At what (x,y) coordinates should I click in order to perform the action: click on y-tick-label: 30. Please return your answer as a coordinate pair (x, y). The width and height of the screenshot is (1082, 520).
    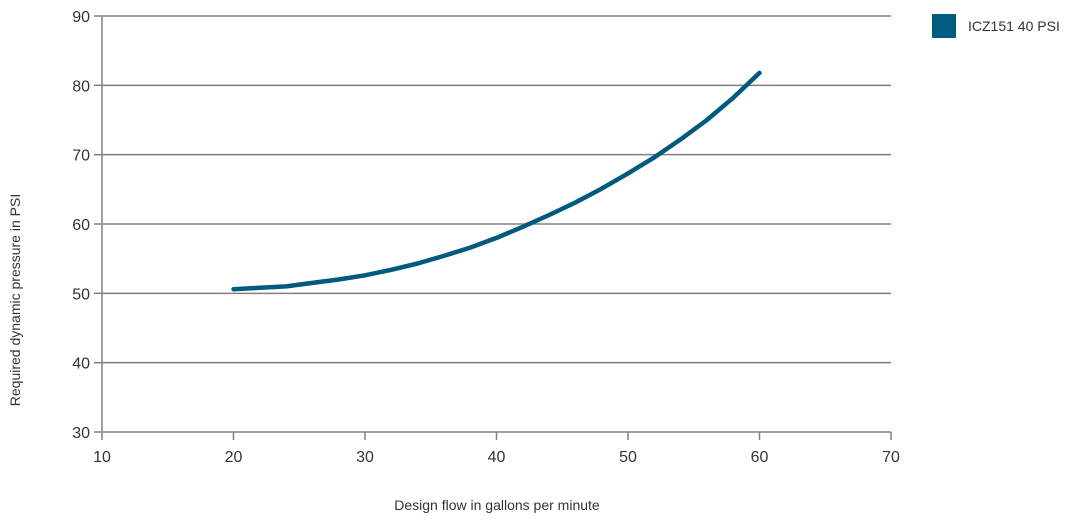
    Looking at the image, I should click on (81, 433).